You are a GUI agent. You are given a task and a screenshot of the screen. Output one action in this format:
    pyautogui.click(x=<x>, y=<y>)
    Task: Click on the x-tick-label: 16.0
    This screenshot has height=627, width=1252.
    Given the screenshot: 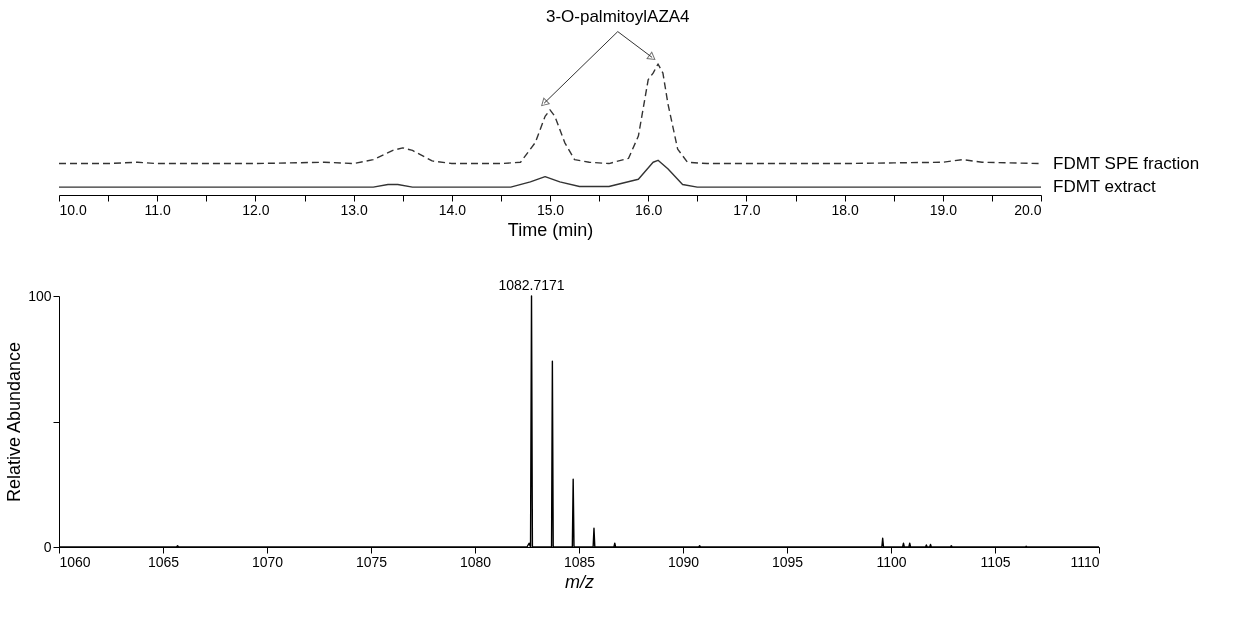 What is the action you would take?
    pyautogui.click(x=649, y=209)
    